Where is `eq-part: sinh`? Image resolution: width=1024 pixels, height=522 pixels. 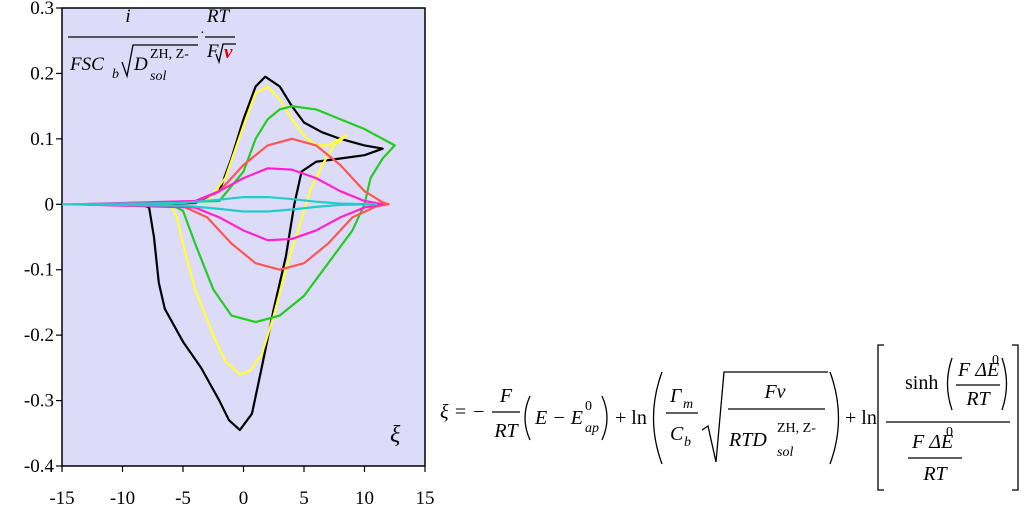 eq-part: sinh is located at coordinates (921, 383).